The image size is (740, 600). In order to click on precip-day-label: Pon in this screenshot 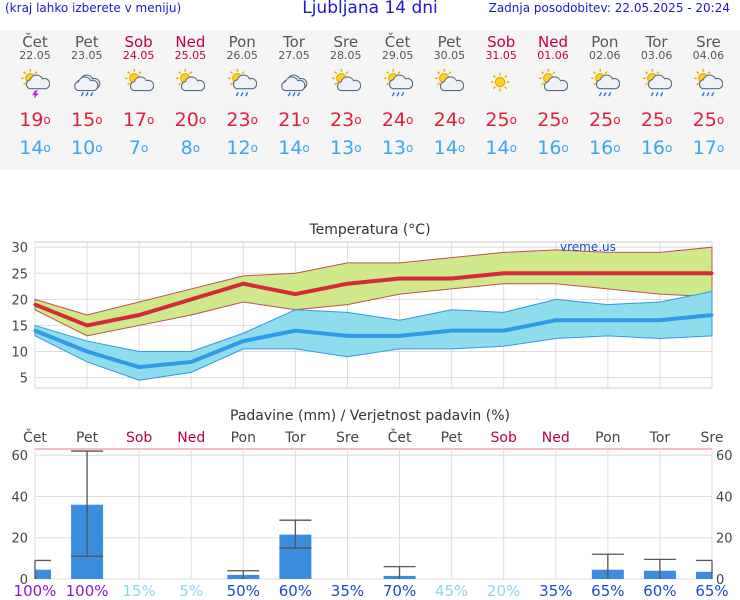, I will do `click(243, 438)`.